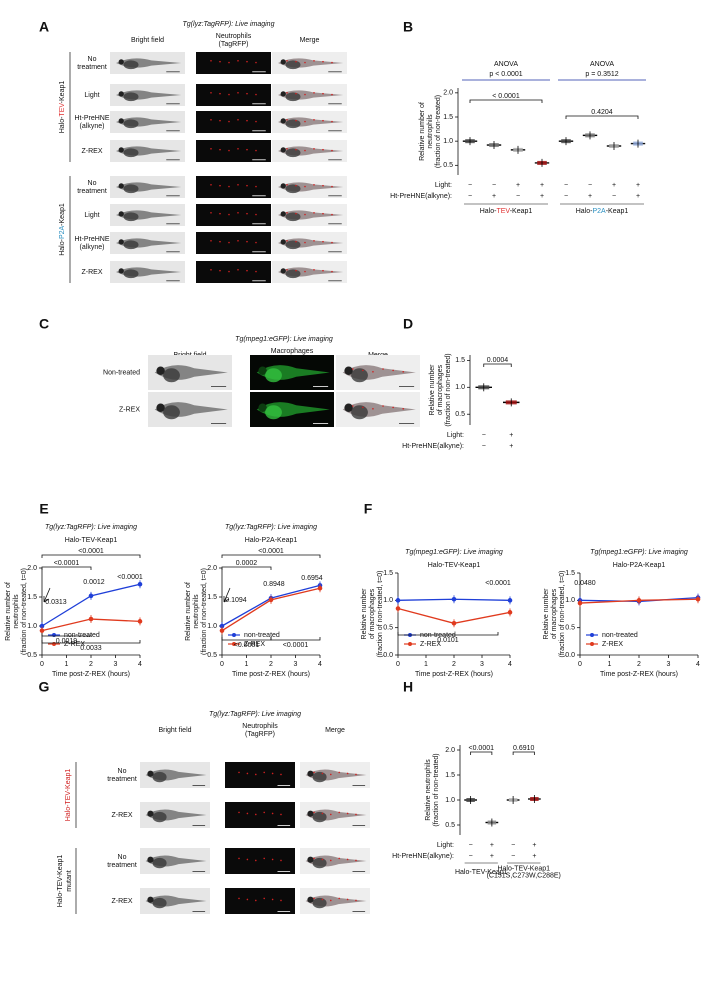  Describe the element at coordinates (67, 641) in the screenshot. I see `annotation: 0.0019` at that location.